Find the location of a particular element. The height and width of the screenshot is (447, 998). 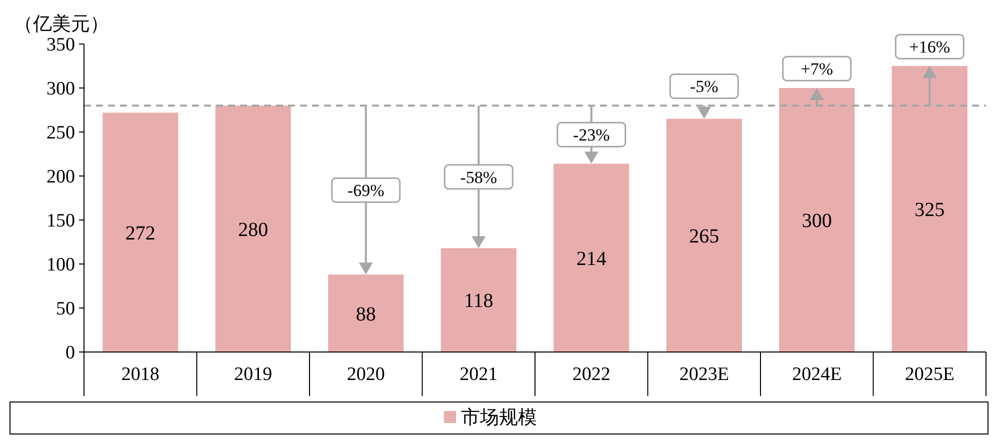

x-tick-label: 2024E is located at coordinates (817, 374).